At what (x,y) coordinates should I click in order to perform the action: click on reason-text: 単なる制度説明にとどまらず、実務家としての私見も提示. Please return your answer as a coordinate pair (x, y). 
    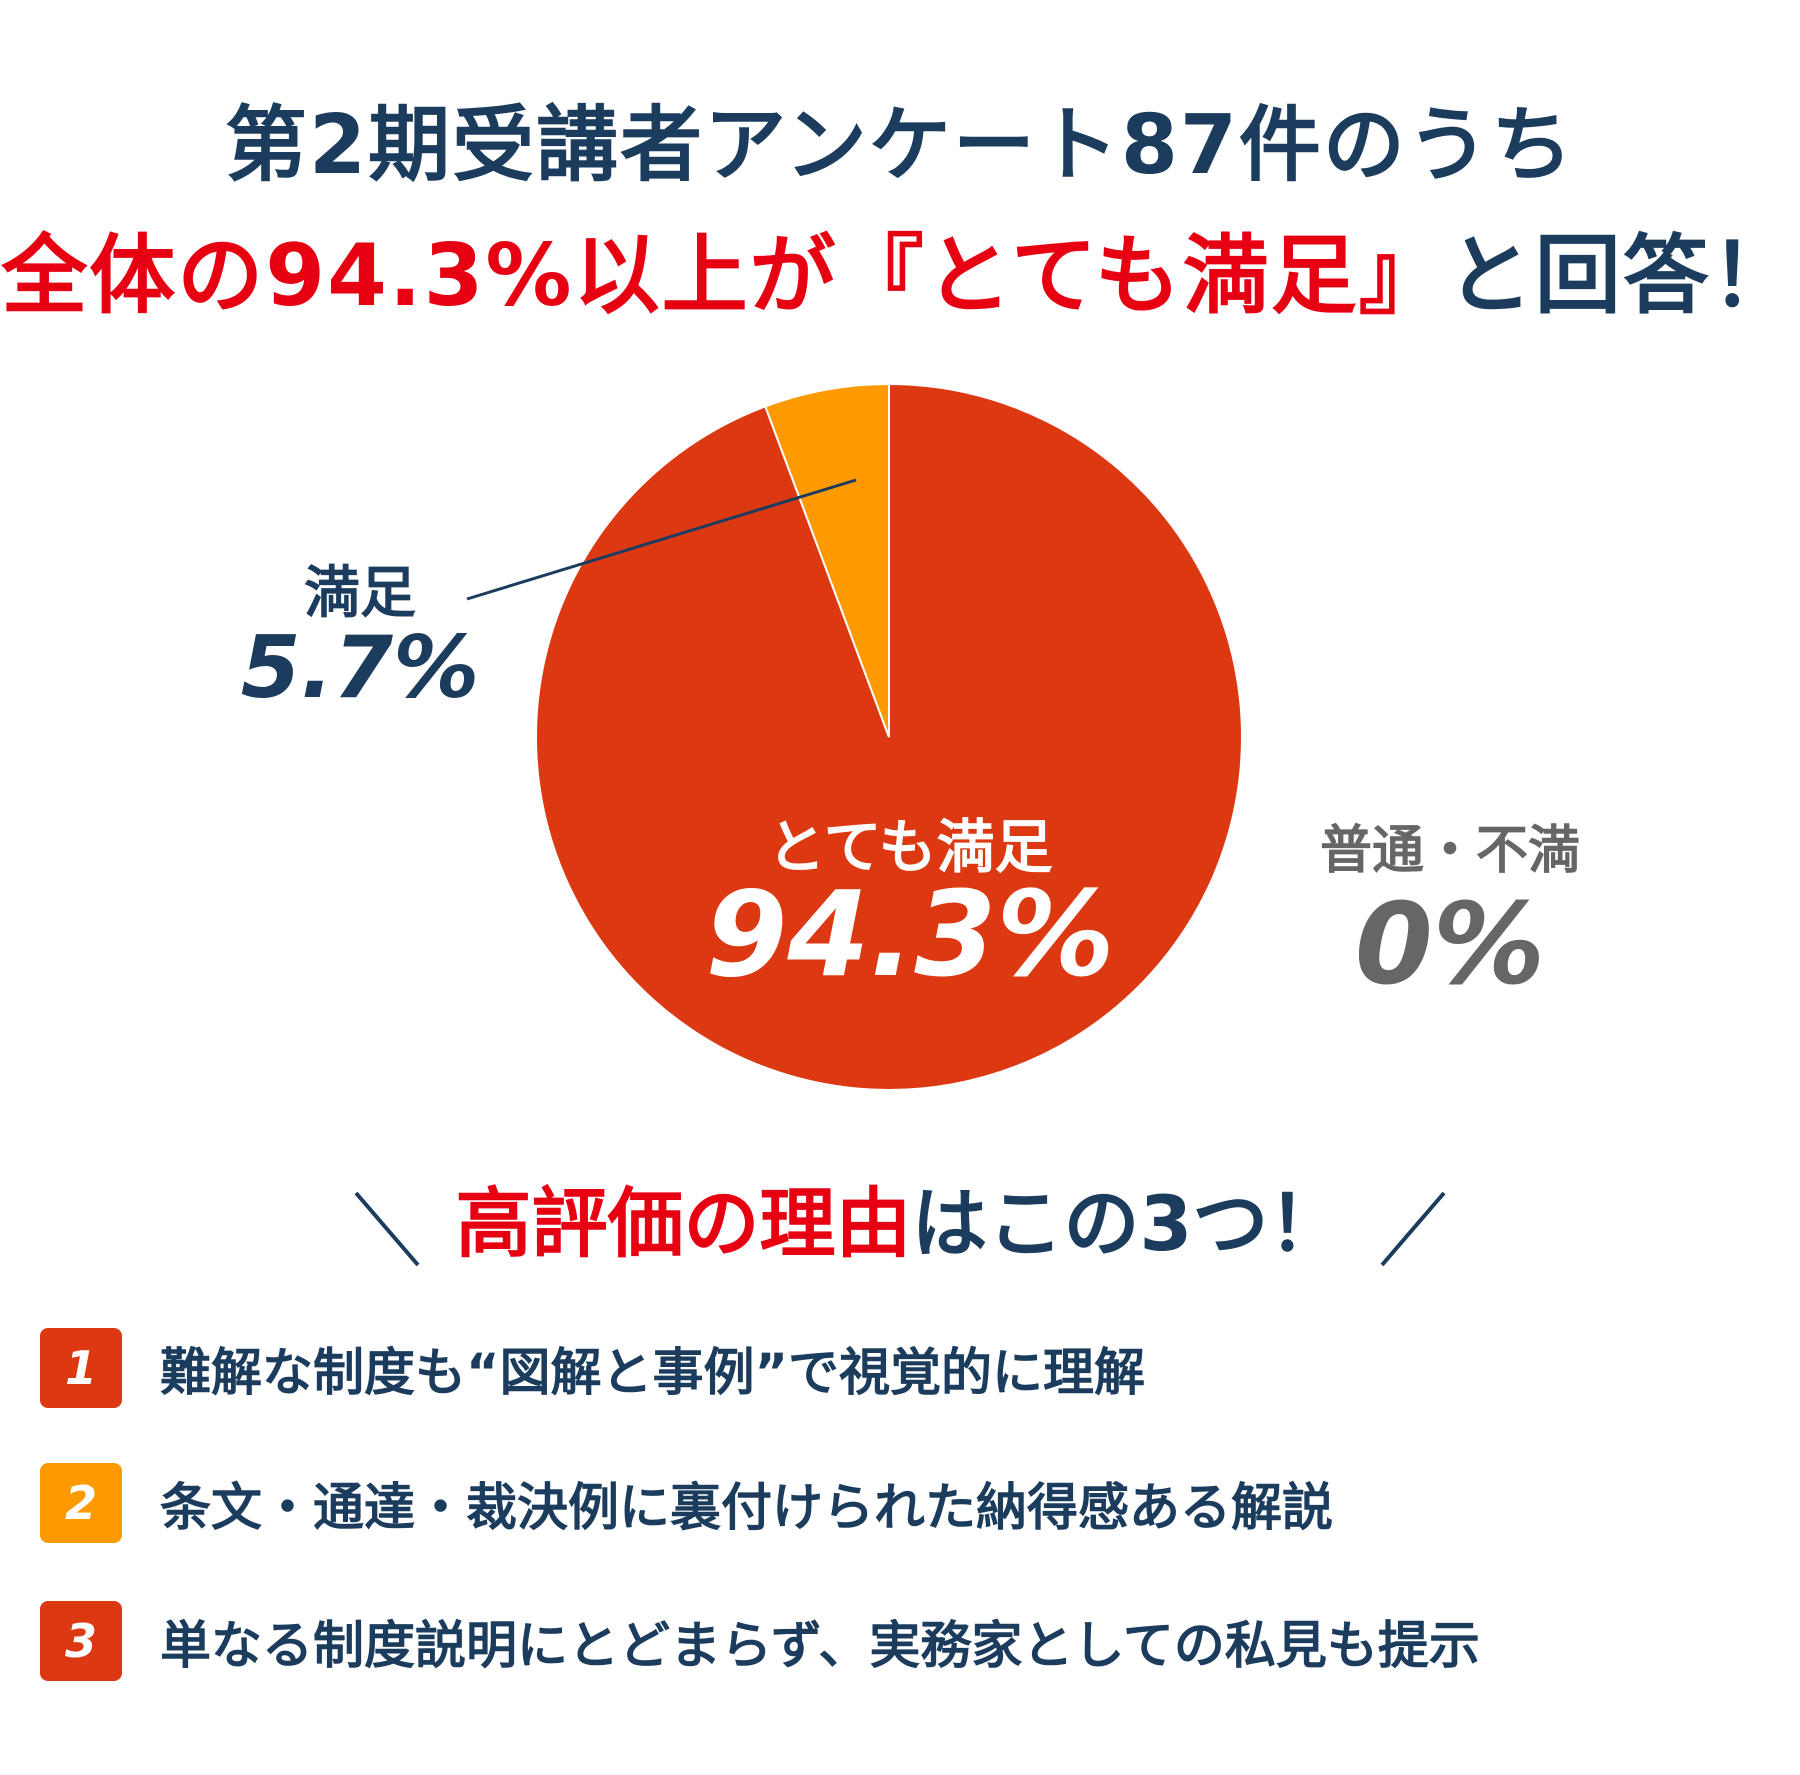
    Looking at the image, I should click on (820, 1646).